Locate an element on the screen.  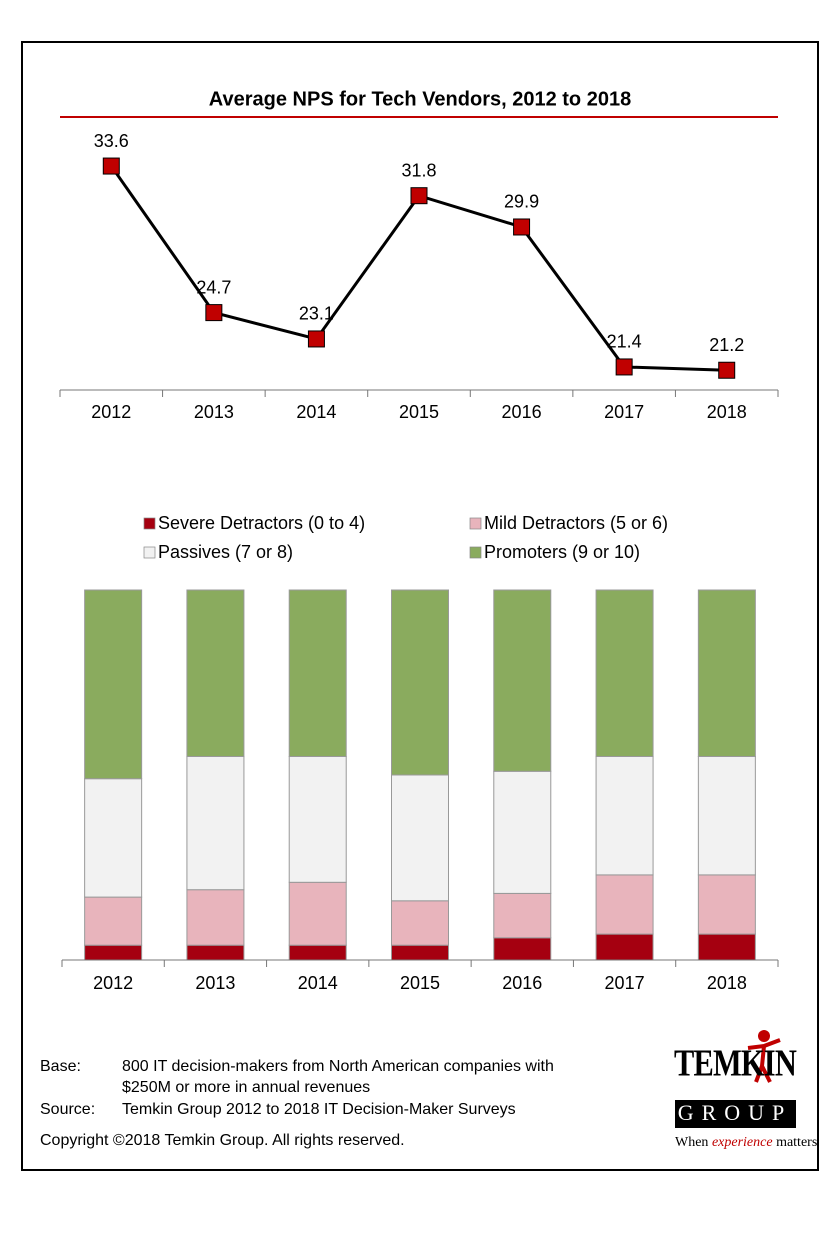
logo-group-box is located at coordinates (735, 1114).